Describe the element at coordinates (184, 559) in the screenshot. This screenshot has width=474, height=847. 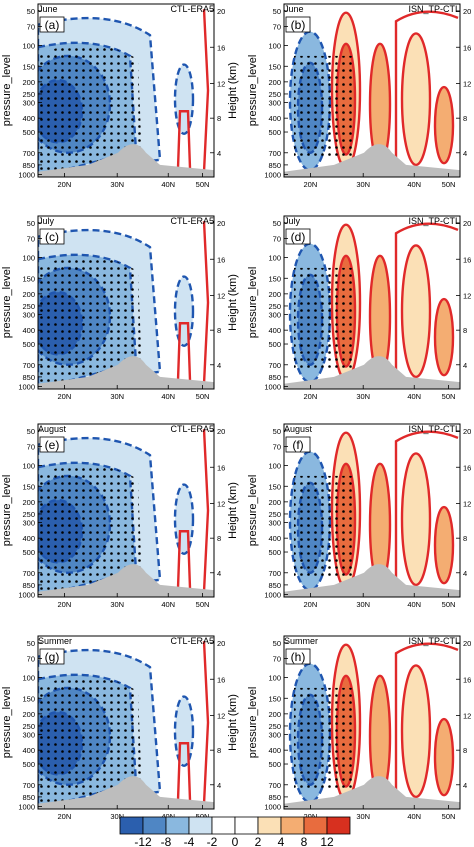
I see `contour-pos` at that location.